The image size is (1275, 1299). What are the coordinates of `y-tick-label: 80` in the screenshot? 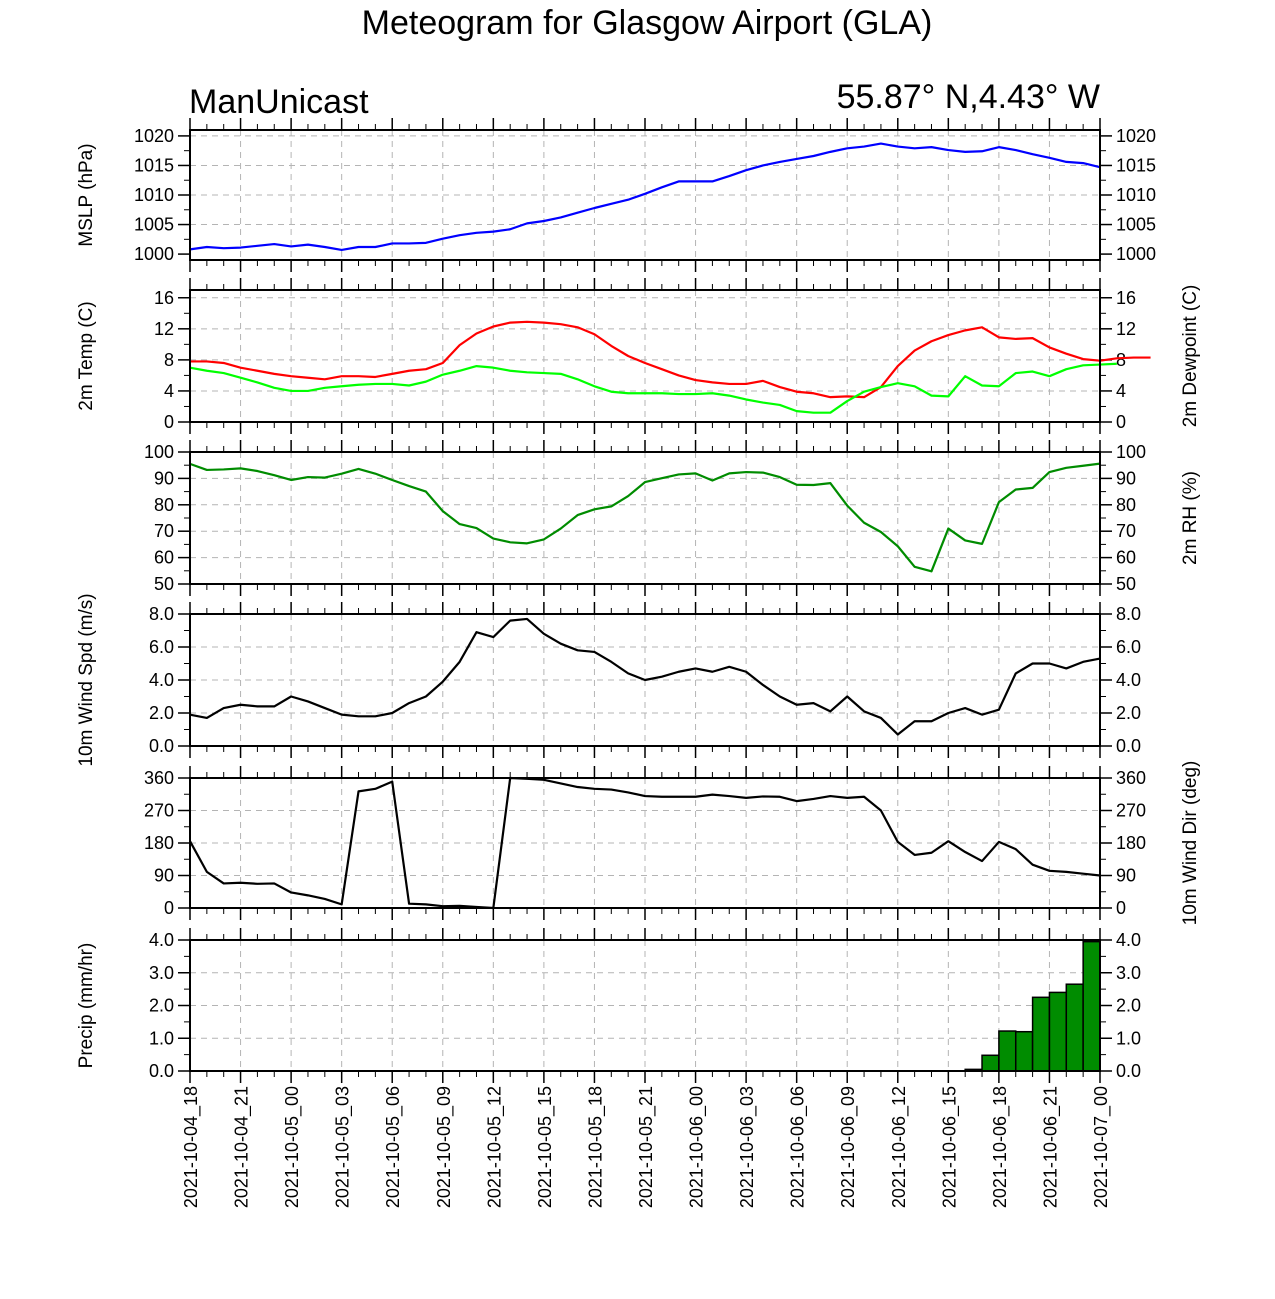 It's located at (164, 505).